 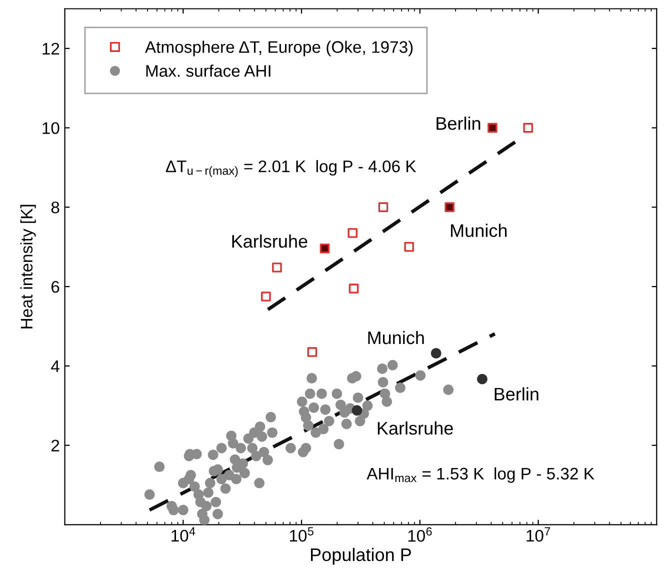 I want to click on annotation: ΔT$_{u−r(max)}$ = 2.01 K log P - 4.06 K, so click(x=291, y=169).